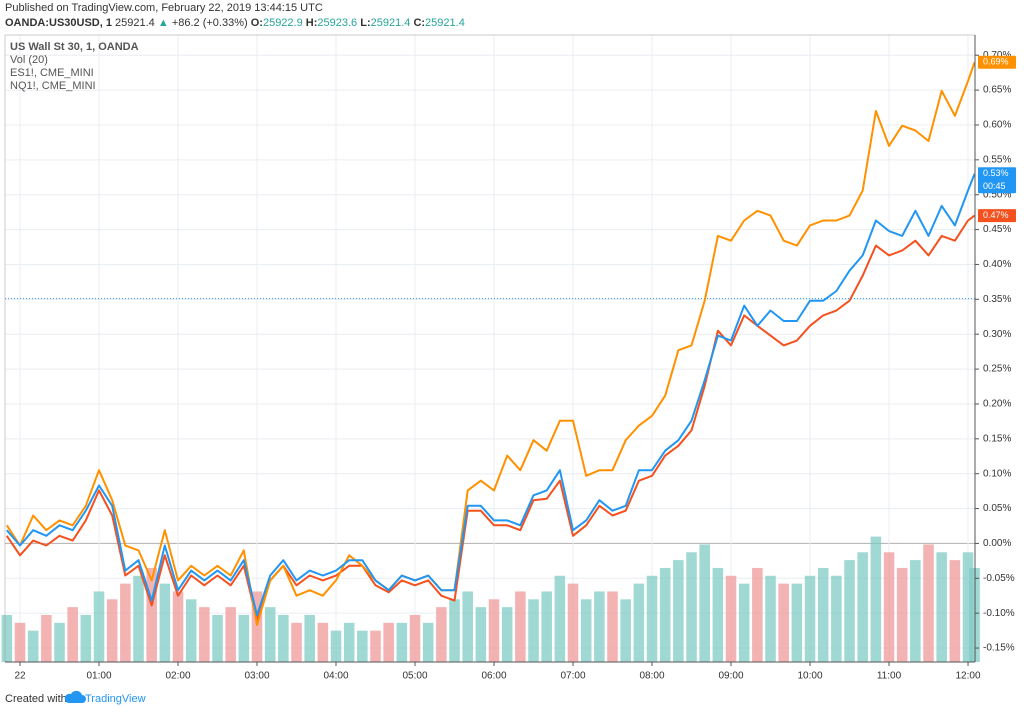  What do you see at coordinates (75, 696) in the screenshot?
I see `tradingview-logo` at bounding box center [75, 696].